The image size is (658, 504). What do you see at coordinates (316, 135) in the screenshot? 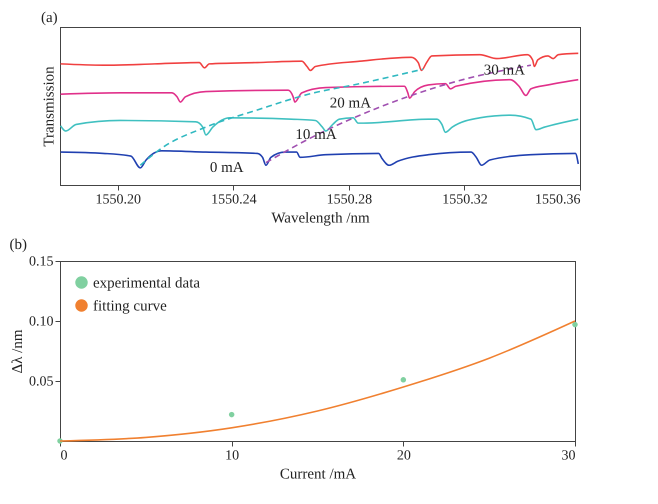
I see `series-label: 10 mA` at bounding box center [316, 135].